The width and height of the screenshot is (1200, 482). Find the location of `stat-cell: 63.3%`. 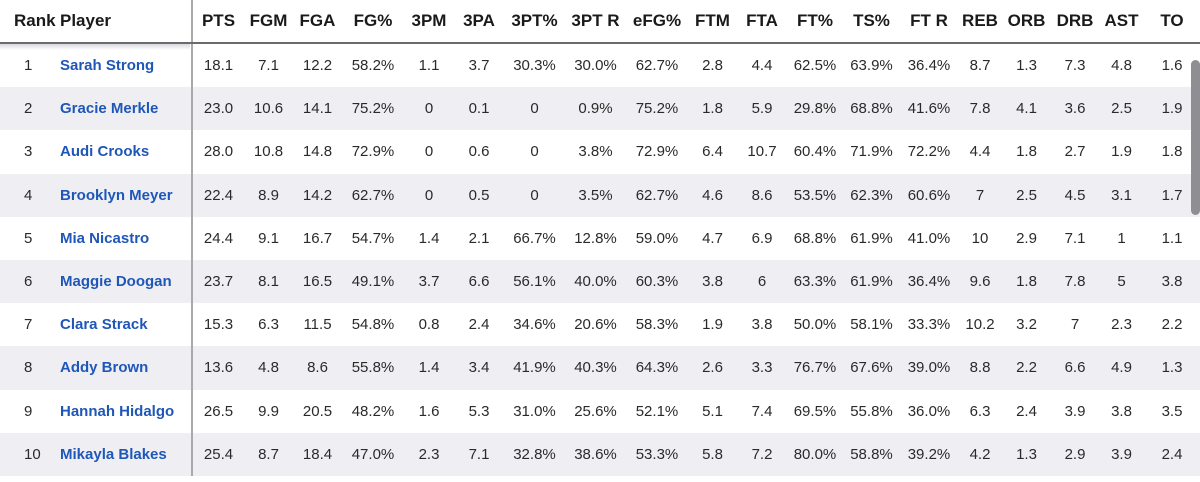

stat-cell: 63.3% is located at coordinates (815, 281).